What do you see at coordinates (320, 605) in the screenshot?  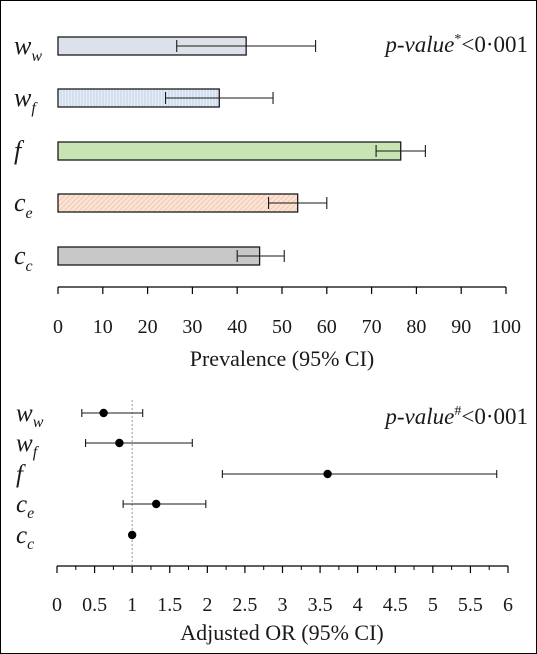 I see `odds-ratio-tick-label-7: 3.5` at bounding box center [320, 605].